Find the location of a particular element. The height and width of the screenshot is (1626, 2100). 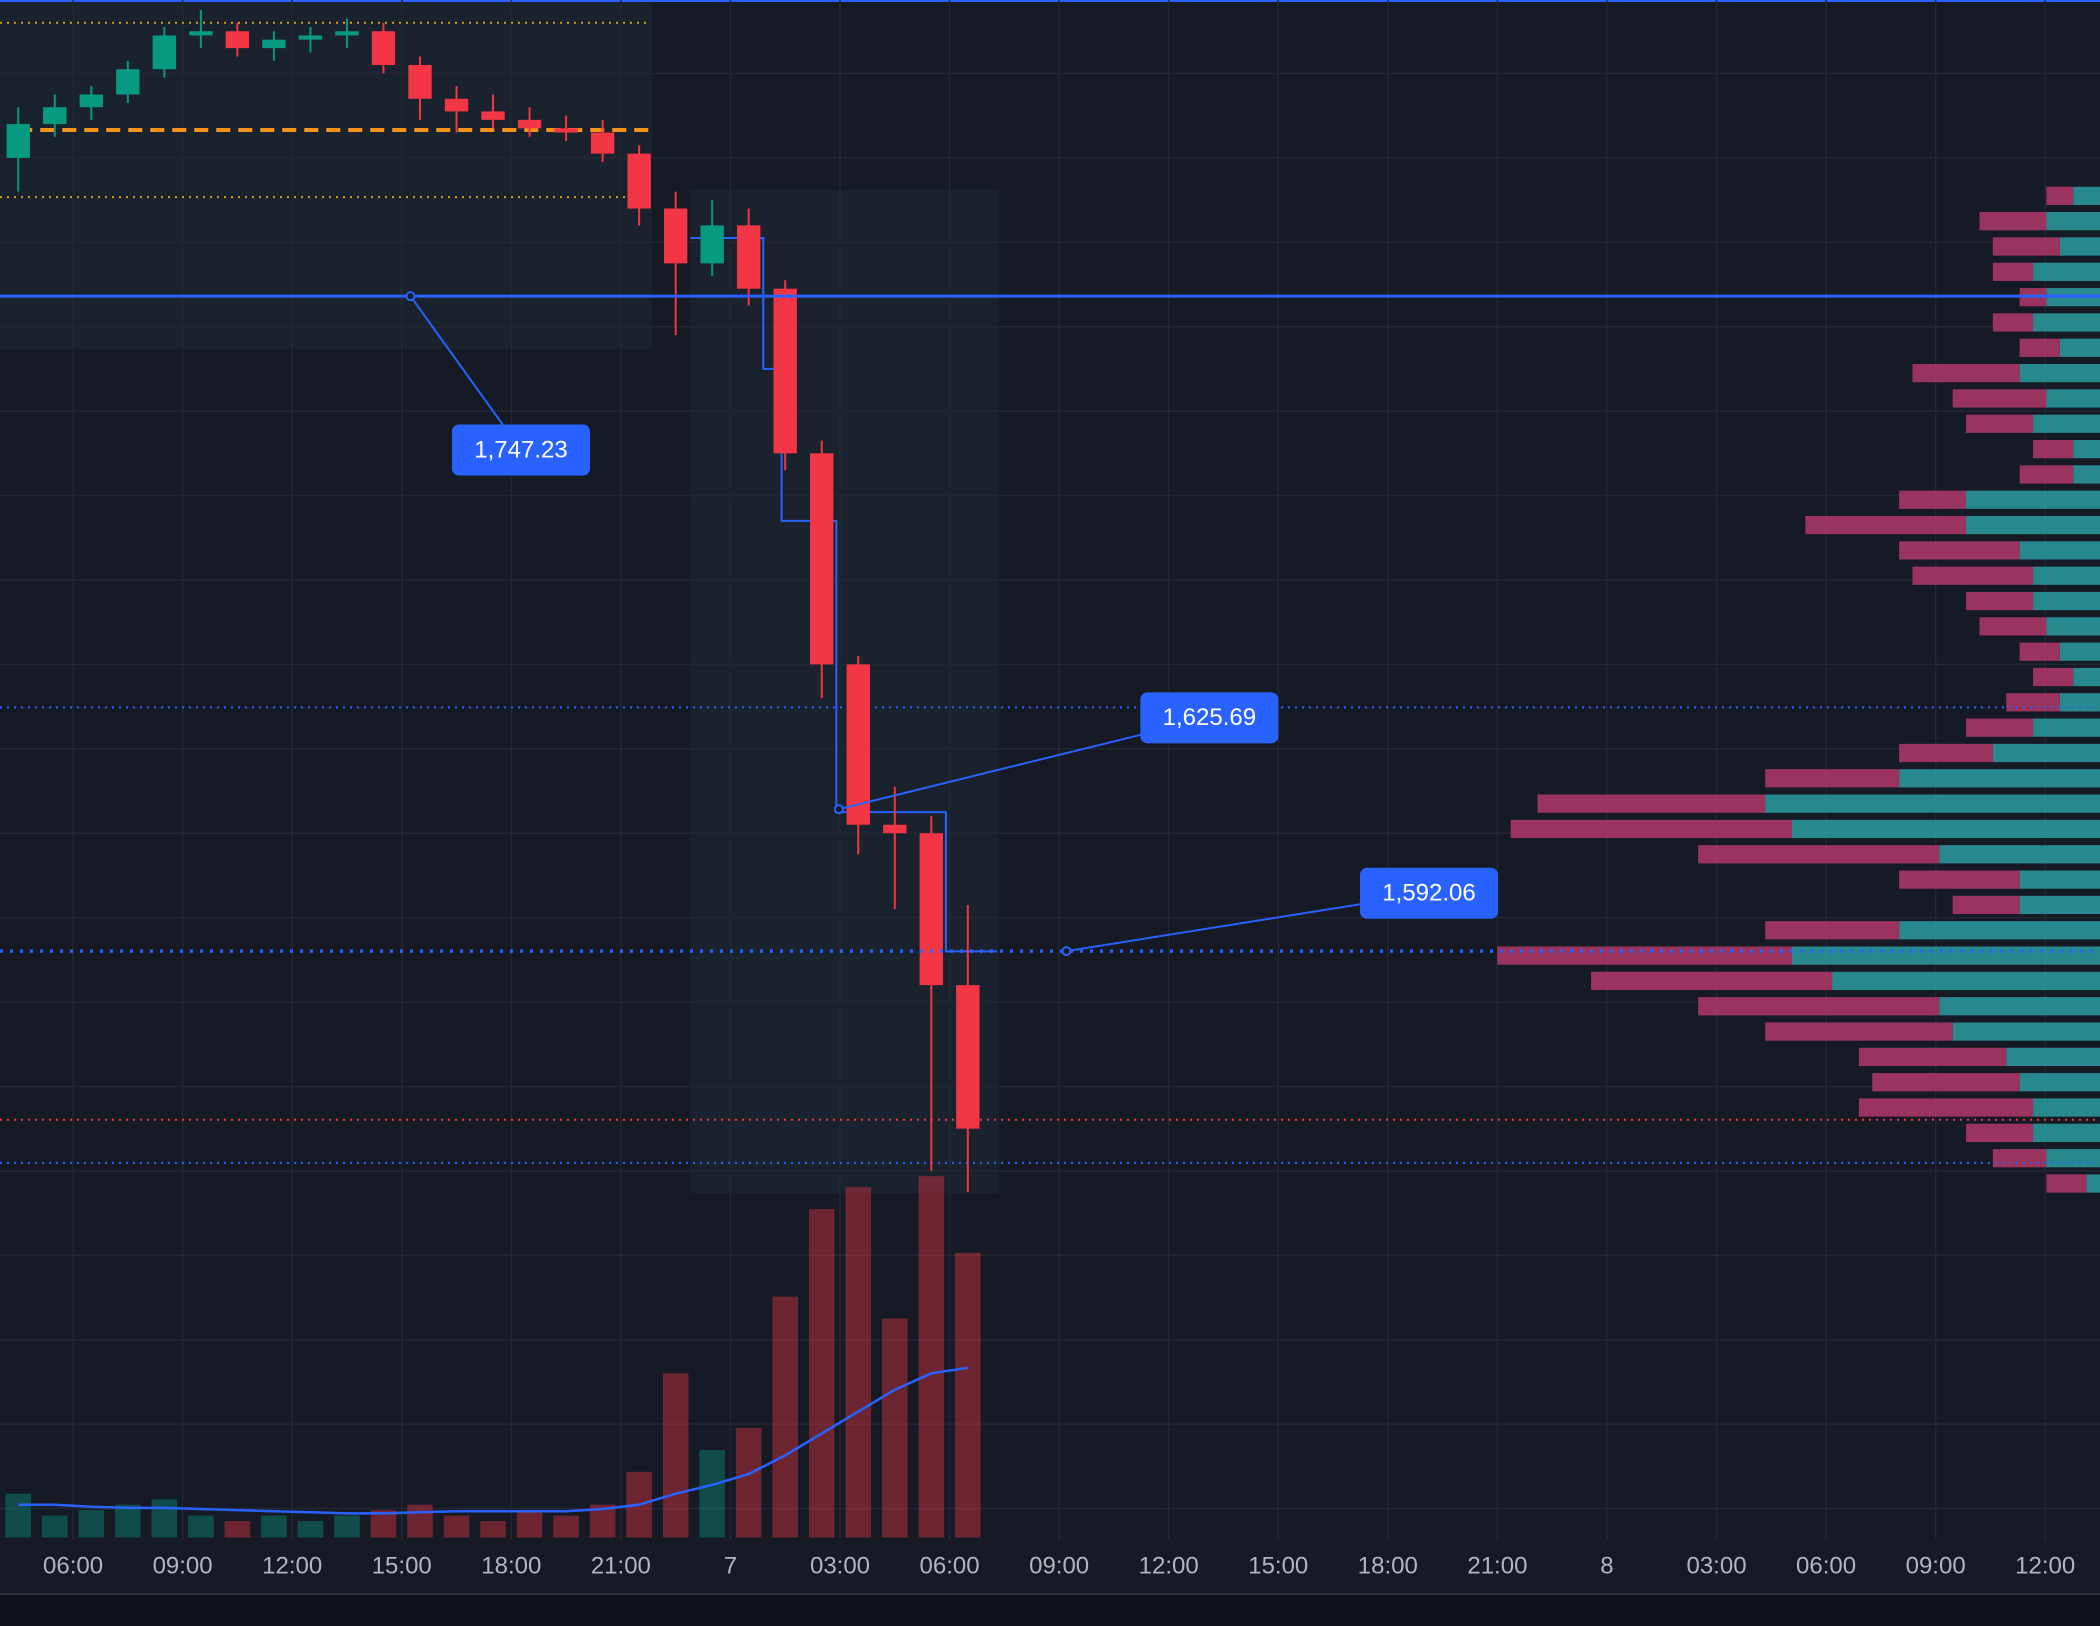

x-tick-label: 03:00 is located at coordinates (1716, 1565).